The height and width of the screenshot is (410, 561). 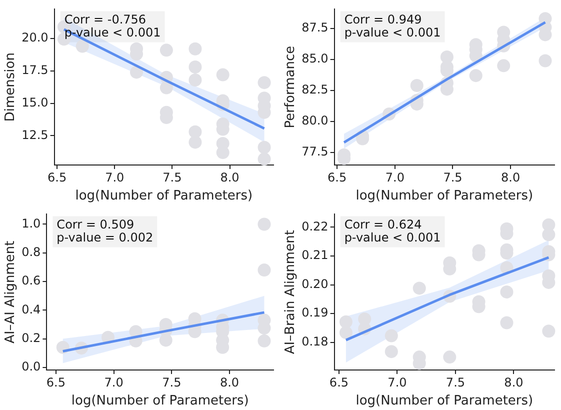 What do you see at coordinates (35, 37) in the screenshot?
I see `y-tick-label: 20.0` at bounding box center [35, 37].